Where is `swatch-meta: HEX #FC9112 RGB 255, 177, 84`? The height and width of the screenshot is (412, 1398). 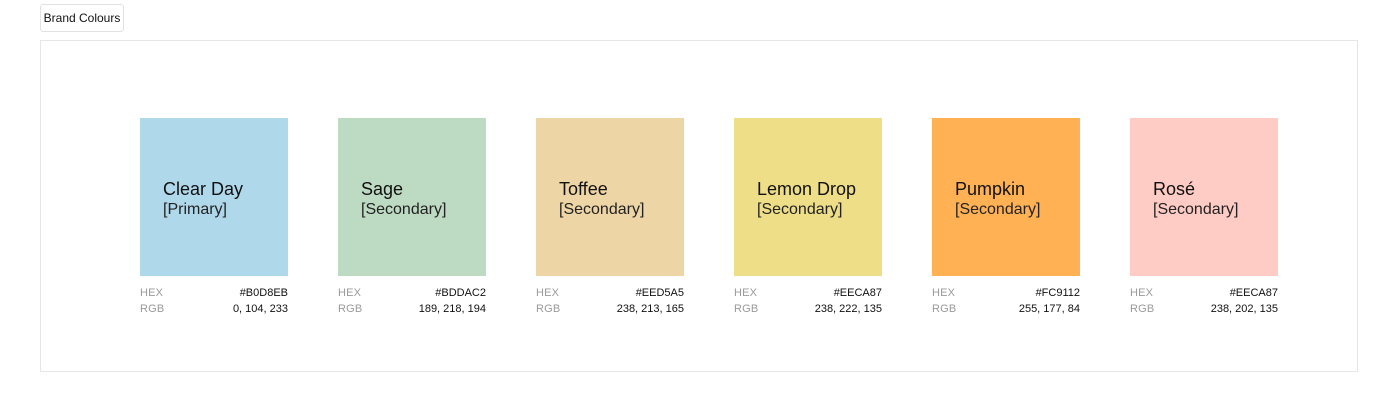
swatch-meta: HEX #FC9112 RGB 255, 177, 84 is located at coordinates (1006, 301).